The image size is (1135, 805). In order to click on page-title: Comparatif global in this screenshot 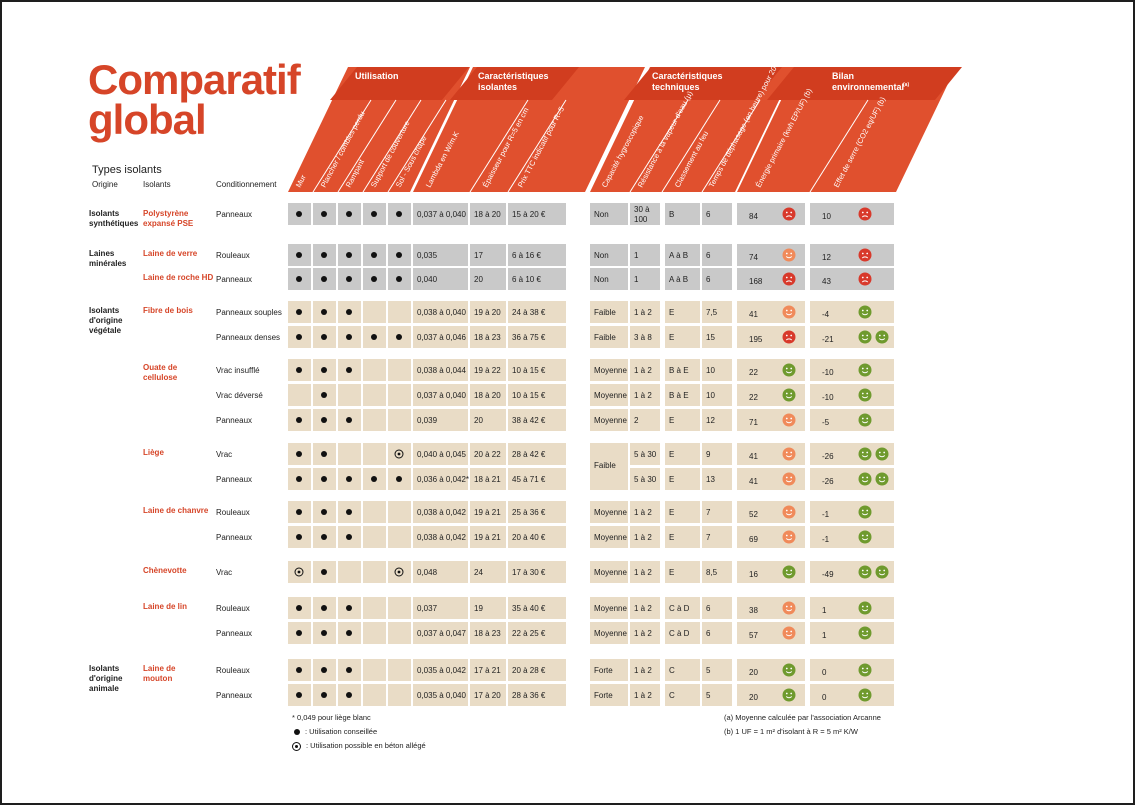, I will do `click(194, 99)`.